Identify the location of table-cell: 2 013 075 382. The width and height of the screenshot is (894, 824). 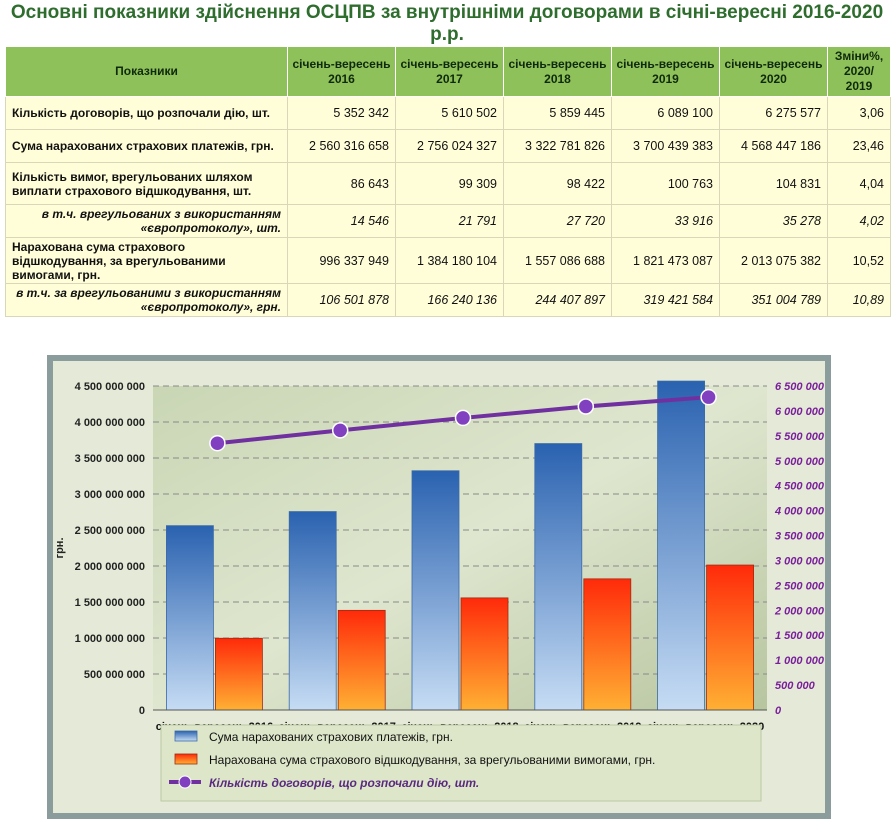
(773, 260).